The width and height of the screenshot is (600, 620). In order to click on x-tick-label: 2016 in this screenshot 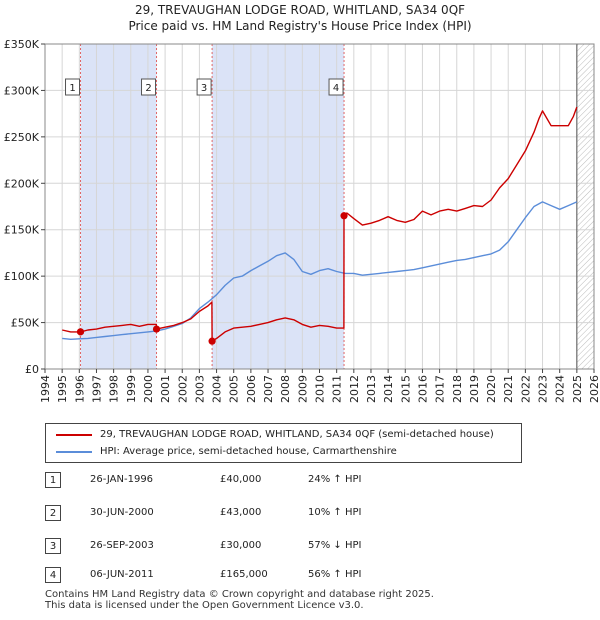, I will do `click(422, 389)`.